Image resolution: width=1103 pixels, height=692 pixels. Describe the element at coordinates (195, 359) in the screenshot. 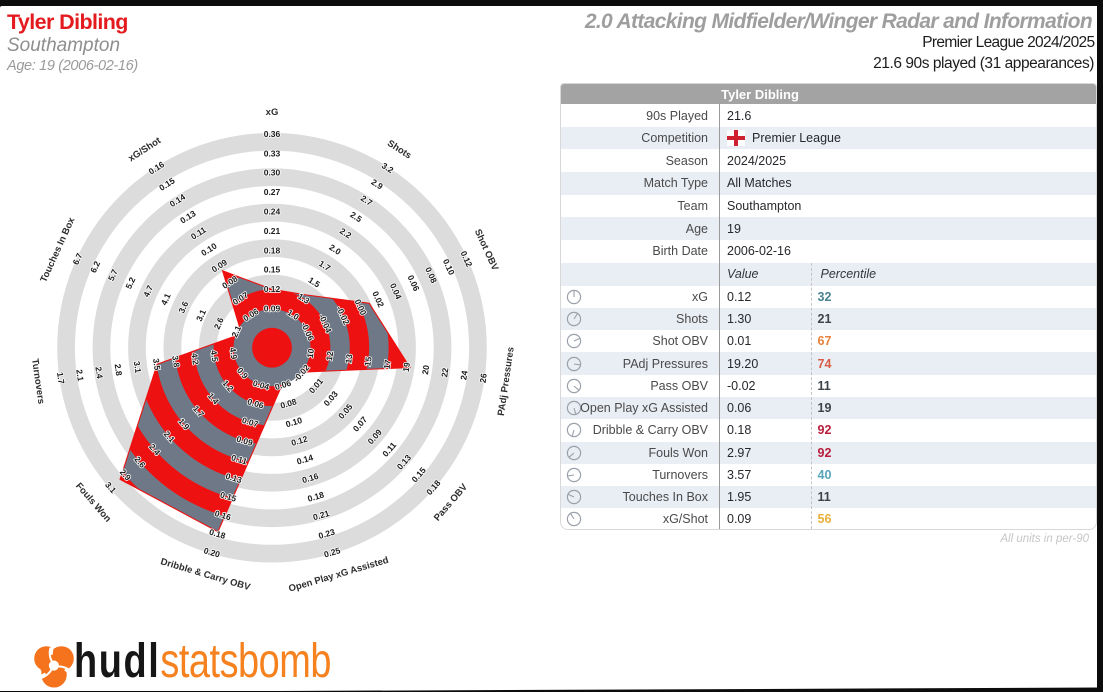

I see `svg-text: 4.2` at that location.